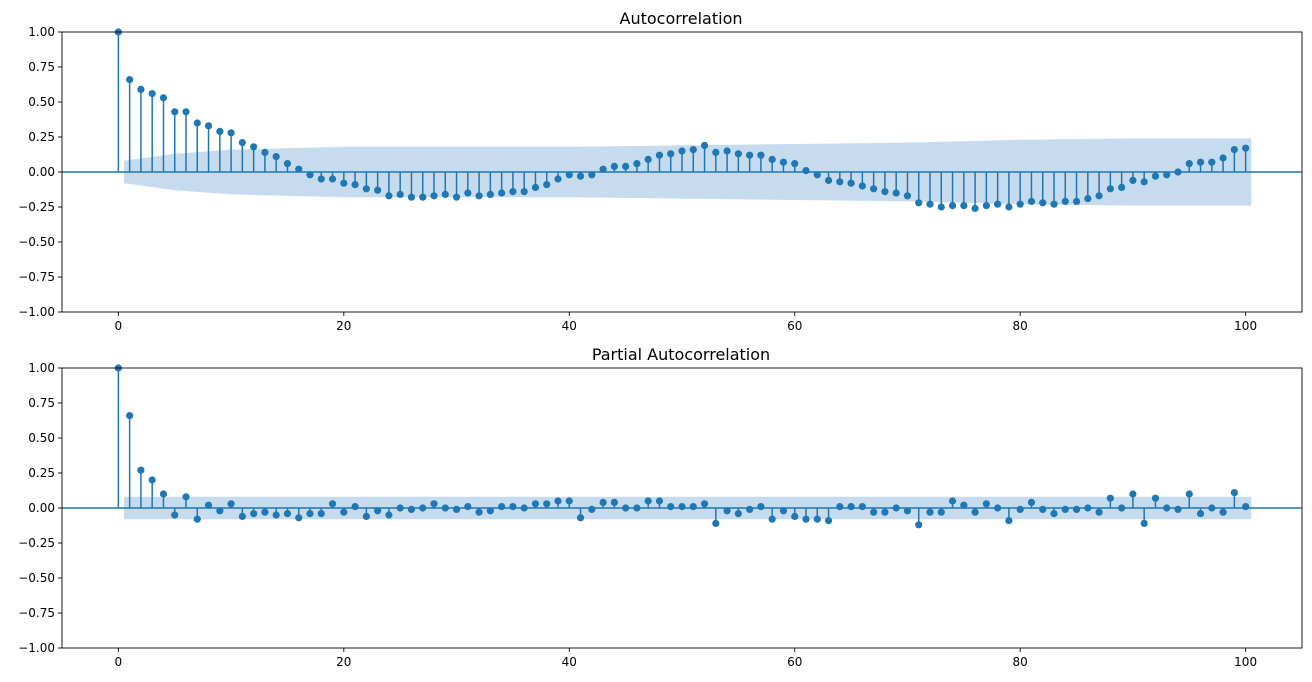 The width and height of the screenshot is (1312, 682). I want to click on pacf-x-tick-label: 100, so click(1245, 662).